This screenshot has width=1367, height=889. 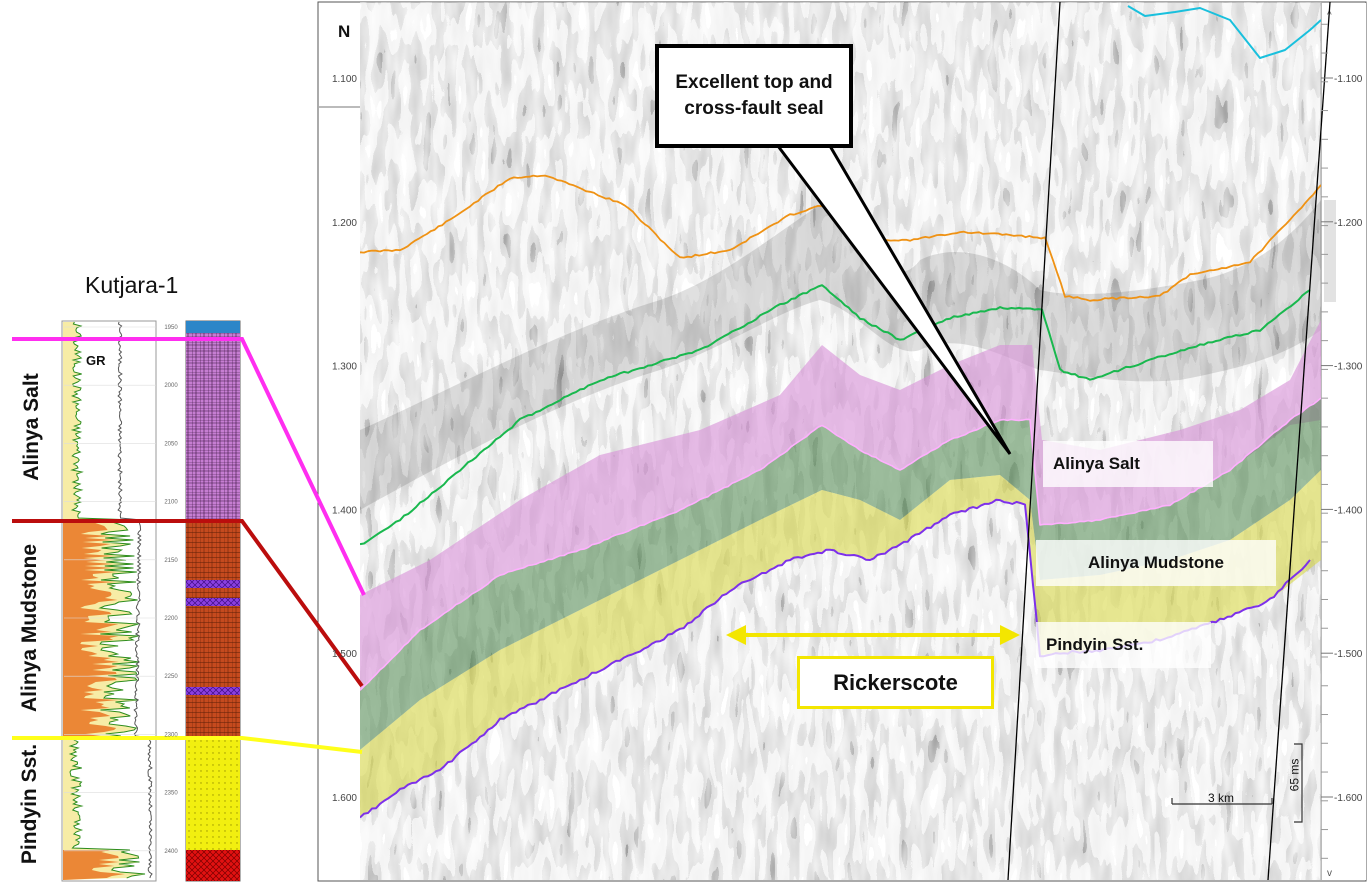 What do you see at coordinates (1348, 367) in the screenshot?
I see `time-tick-right: -1.300` at bounding box center [1348, 367].